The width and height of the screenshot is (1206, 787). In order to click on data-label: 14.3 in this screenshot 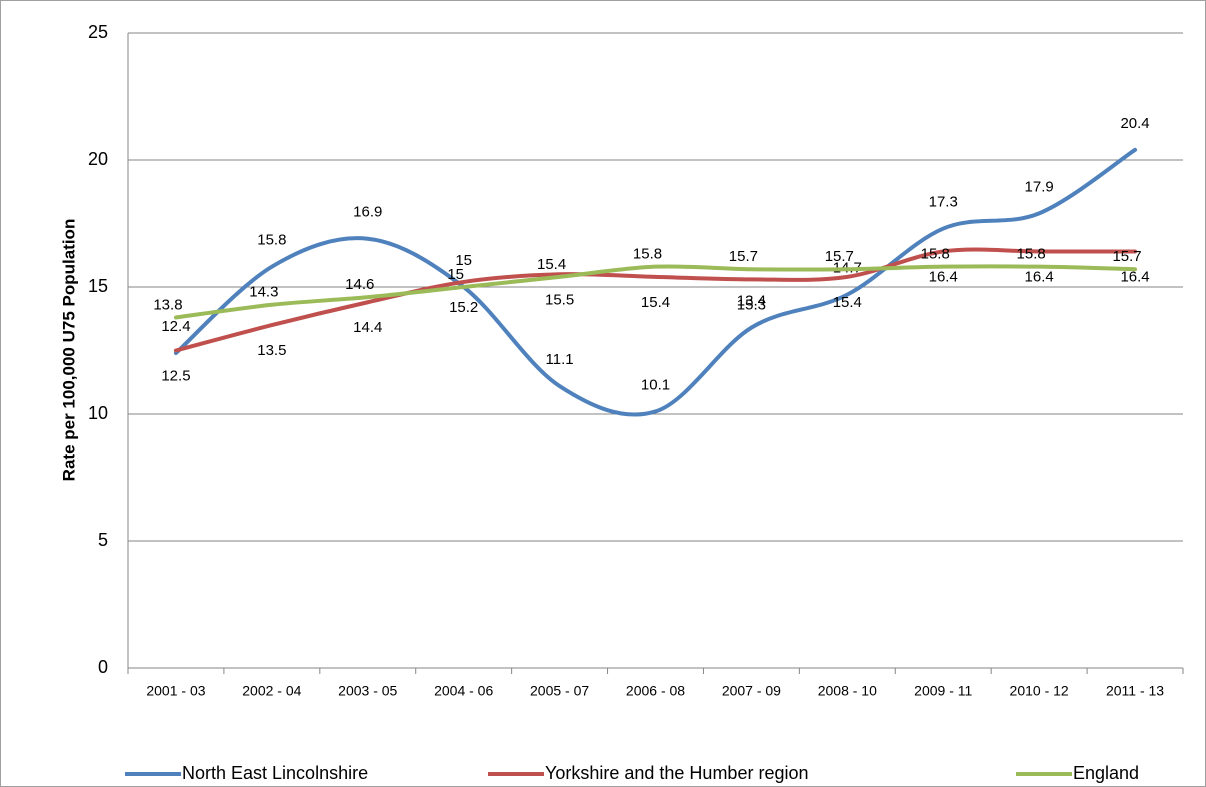, I will do `click(263, 292)`.